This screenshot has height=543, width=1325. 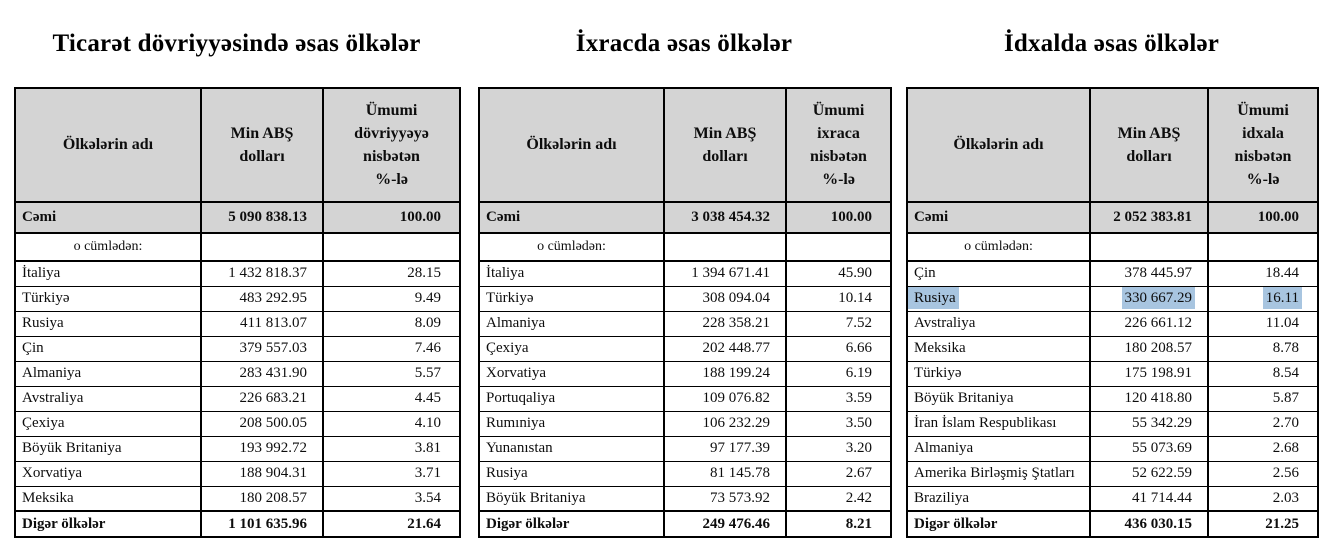 What do you see at coordinates (391, 145) in the screenshot?
I see `col-header-percent: Ümumi dövriyyəyə nisbətən %-lə` at bounding box center [391, 145].